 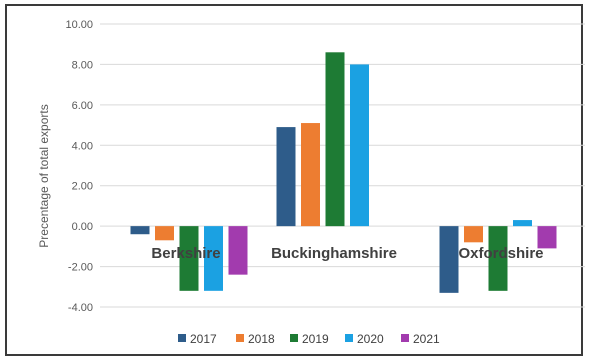 What do you see at coordinates (240, 338) in the screenshot?
I see `legend-swatch-2018` at bounding box center [240, 338].